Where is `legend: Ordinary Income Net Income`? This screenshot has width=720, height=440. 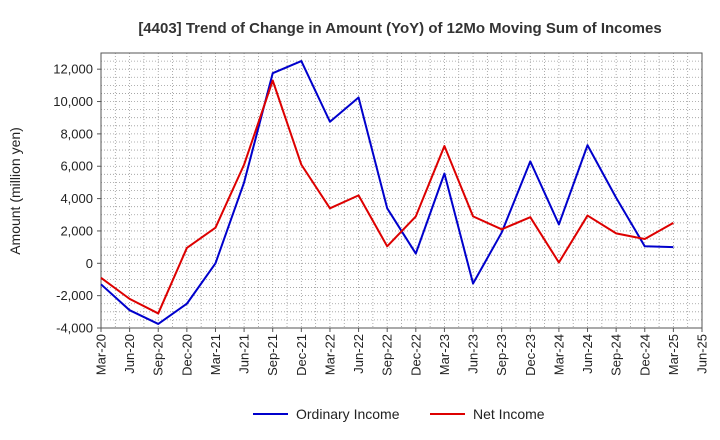 legend: Ordinary Income Net Income is located at coordinates (399, 414).